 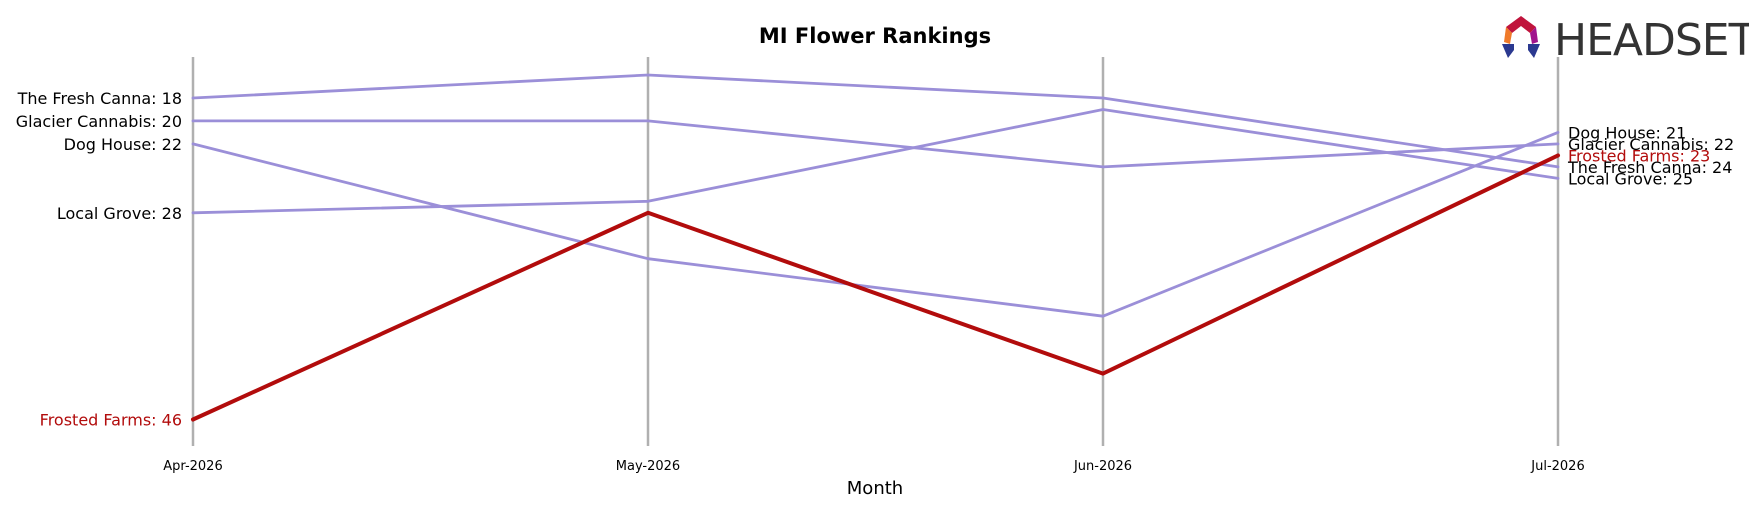 I want to click on logo-mark-icon, so click(x=1521, y=24).